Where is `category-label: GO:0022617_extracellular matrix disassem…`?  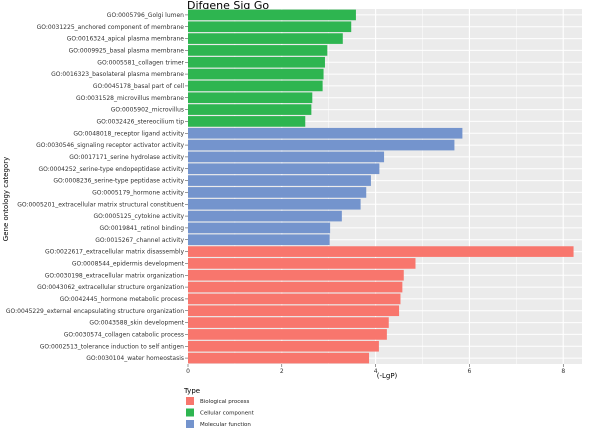 category-label: GO:0022617_extracellular matrix disassem… is located at coordinates (114, 252).